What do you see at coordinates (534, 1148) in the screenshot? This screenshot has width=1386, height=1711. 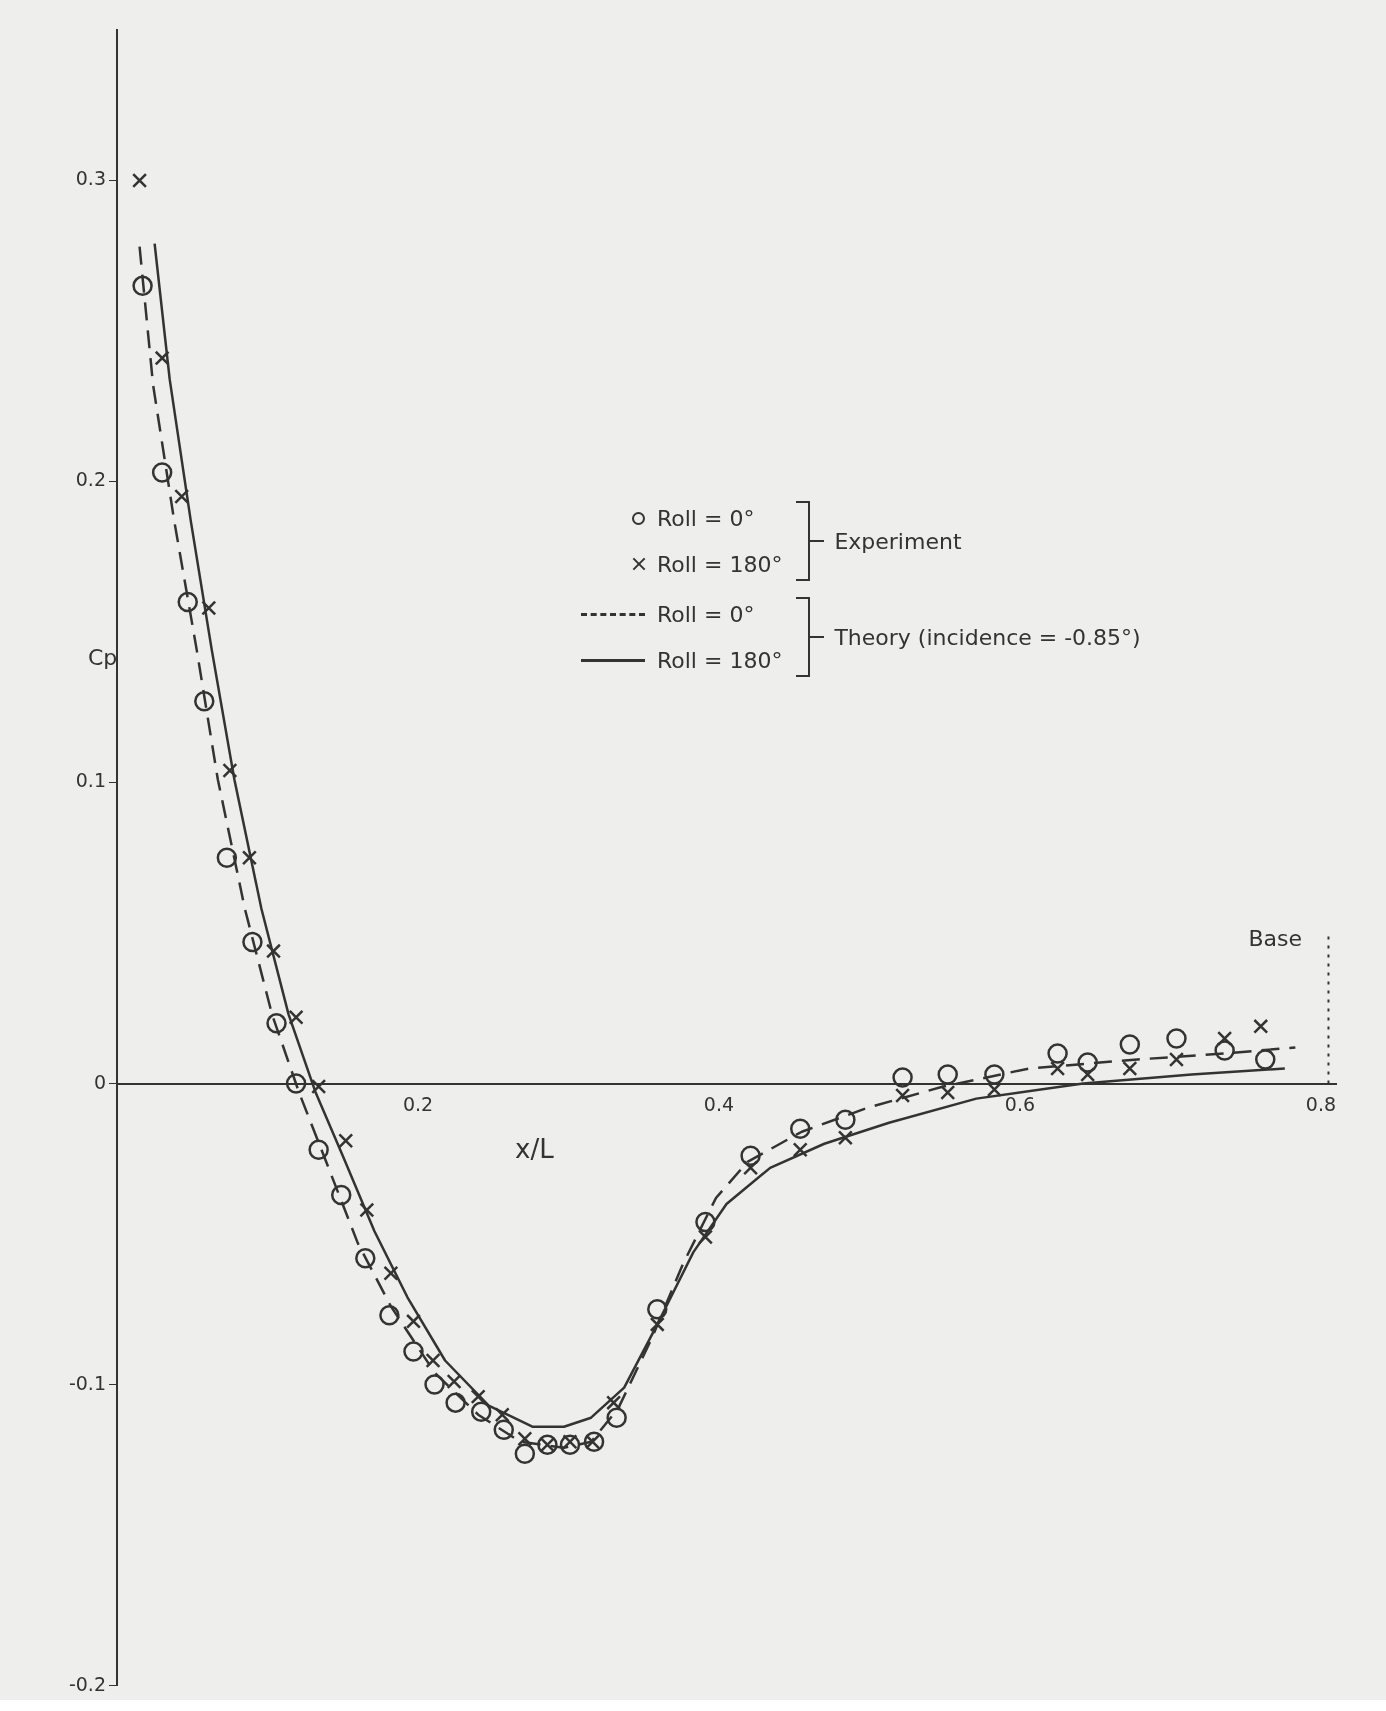 I see `x-axis-title: x/L` at bounding box center [534, 1148].